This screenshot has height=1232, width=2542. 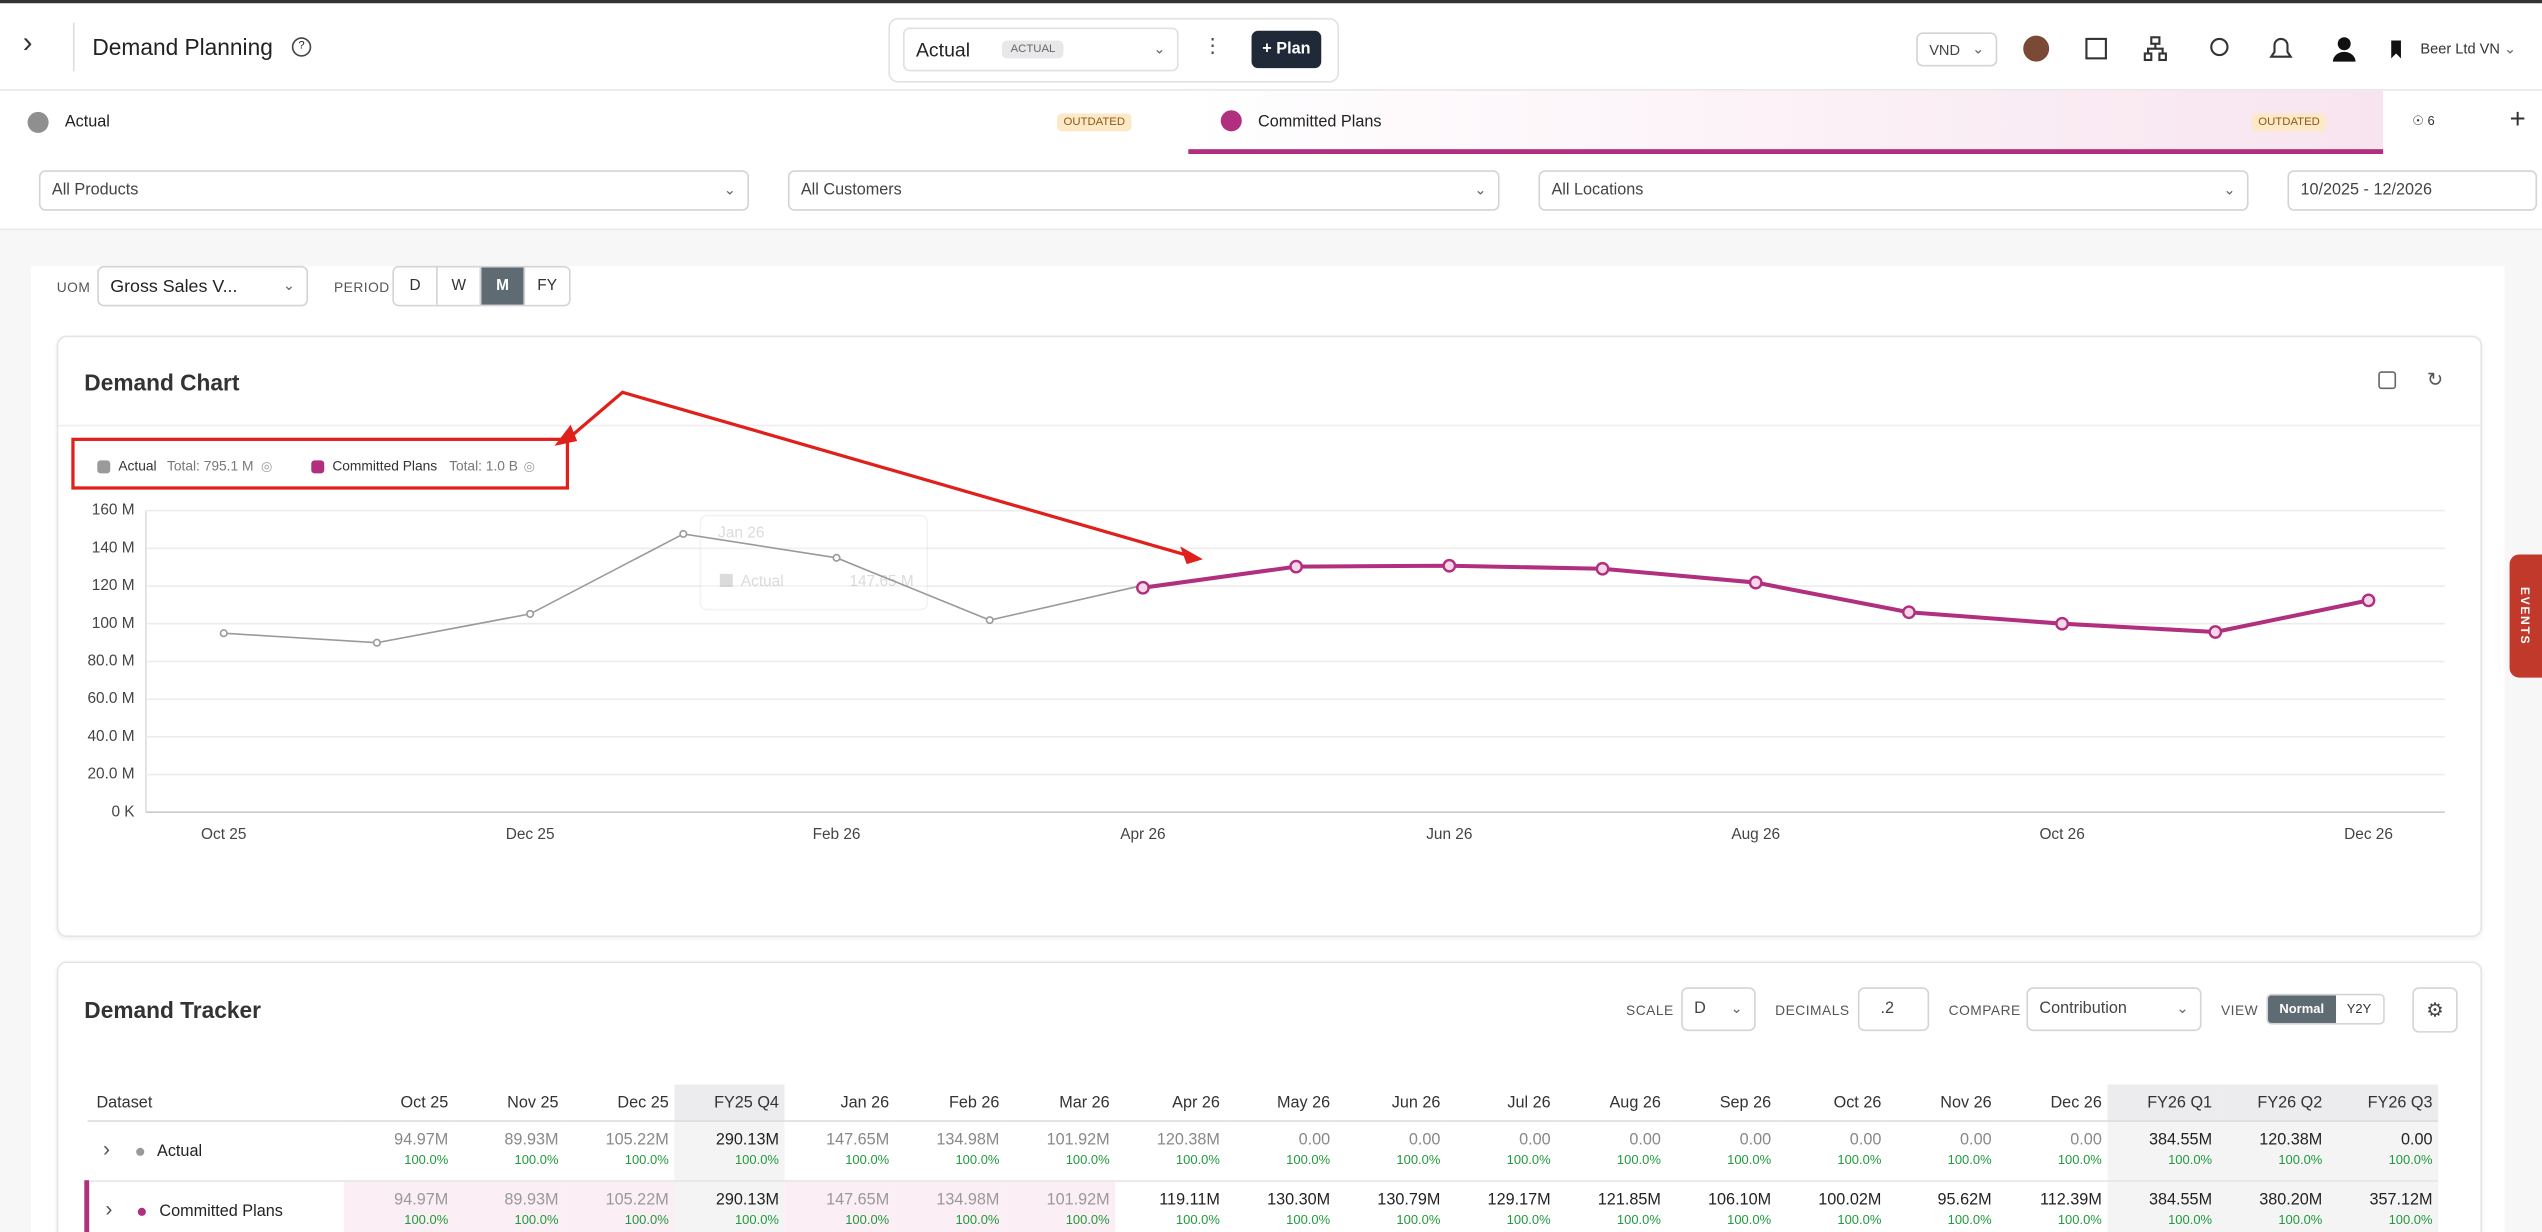 I want to click on tab-label: Committed Plans, so click(x=1320, y=122).